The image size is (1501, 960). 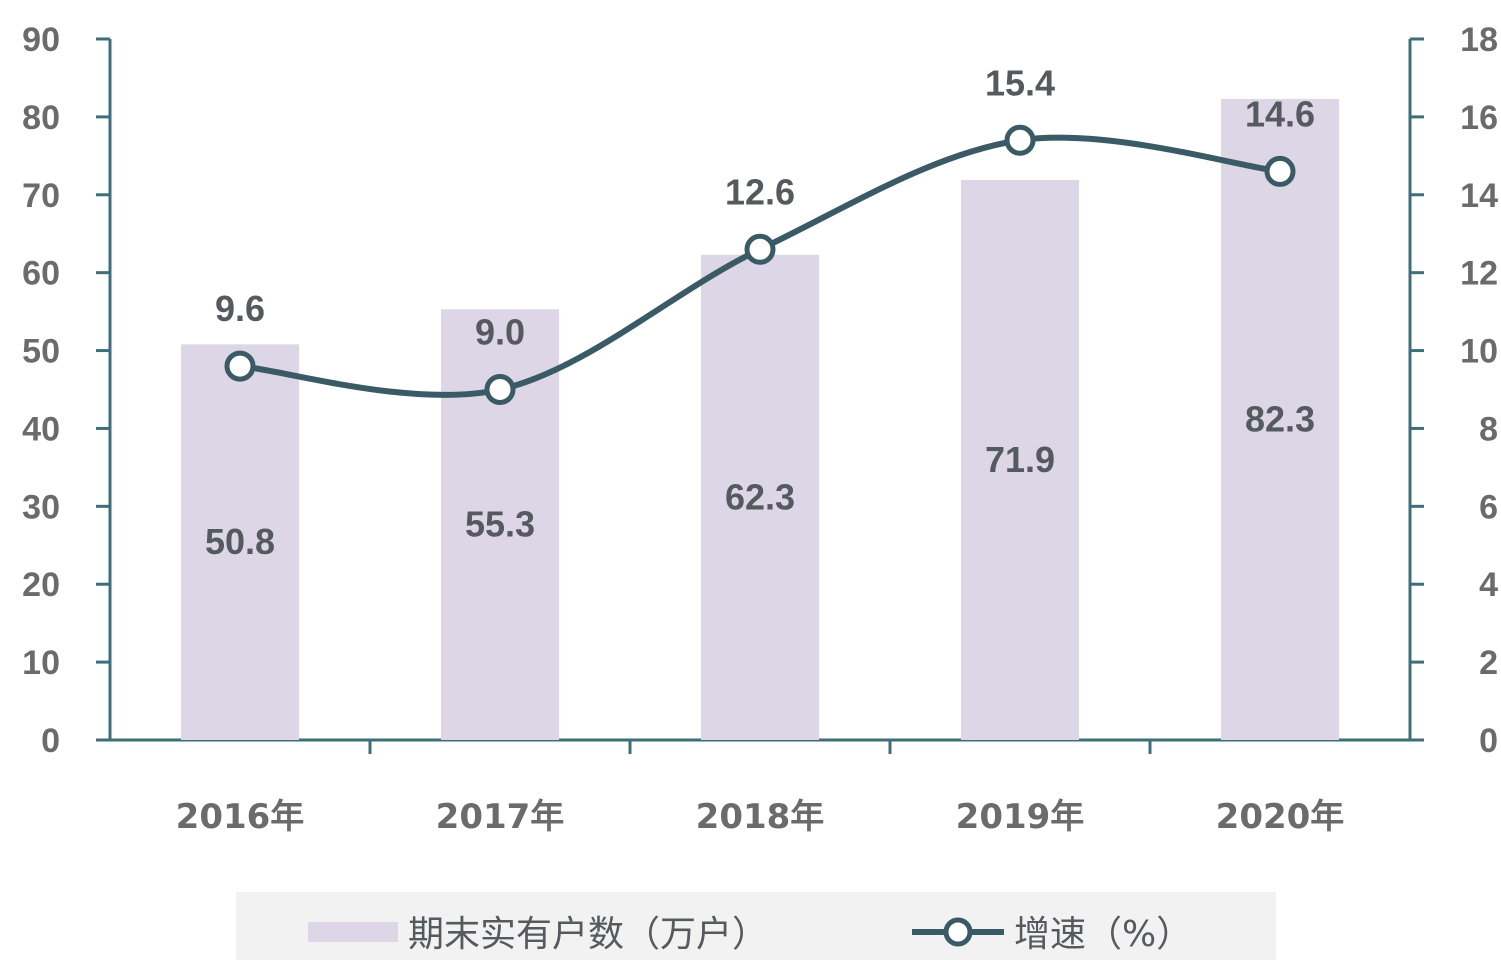 I want to click on left-tick-label: 80, so click(x=41, y=118).